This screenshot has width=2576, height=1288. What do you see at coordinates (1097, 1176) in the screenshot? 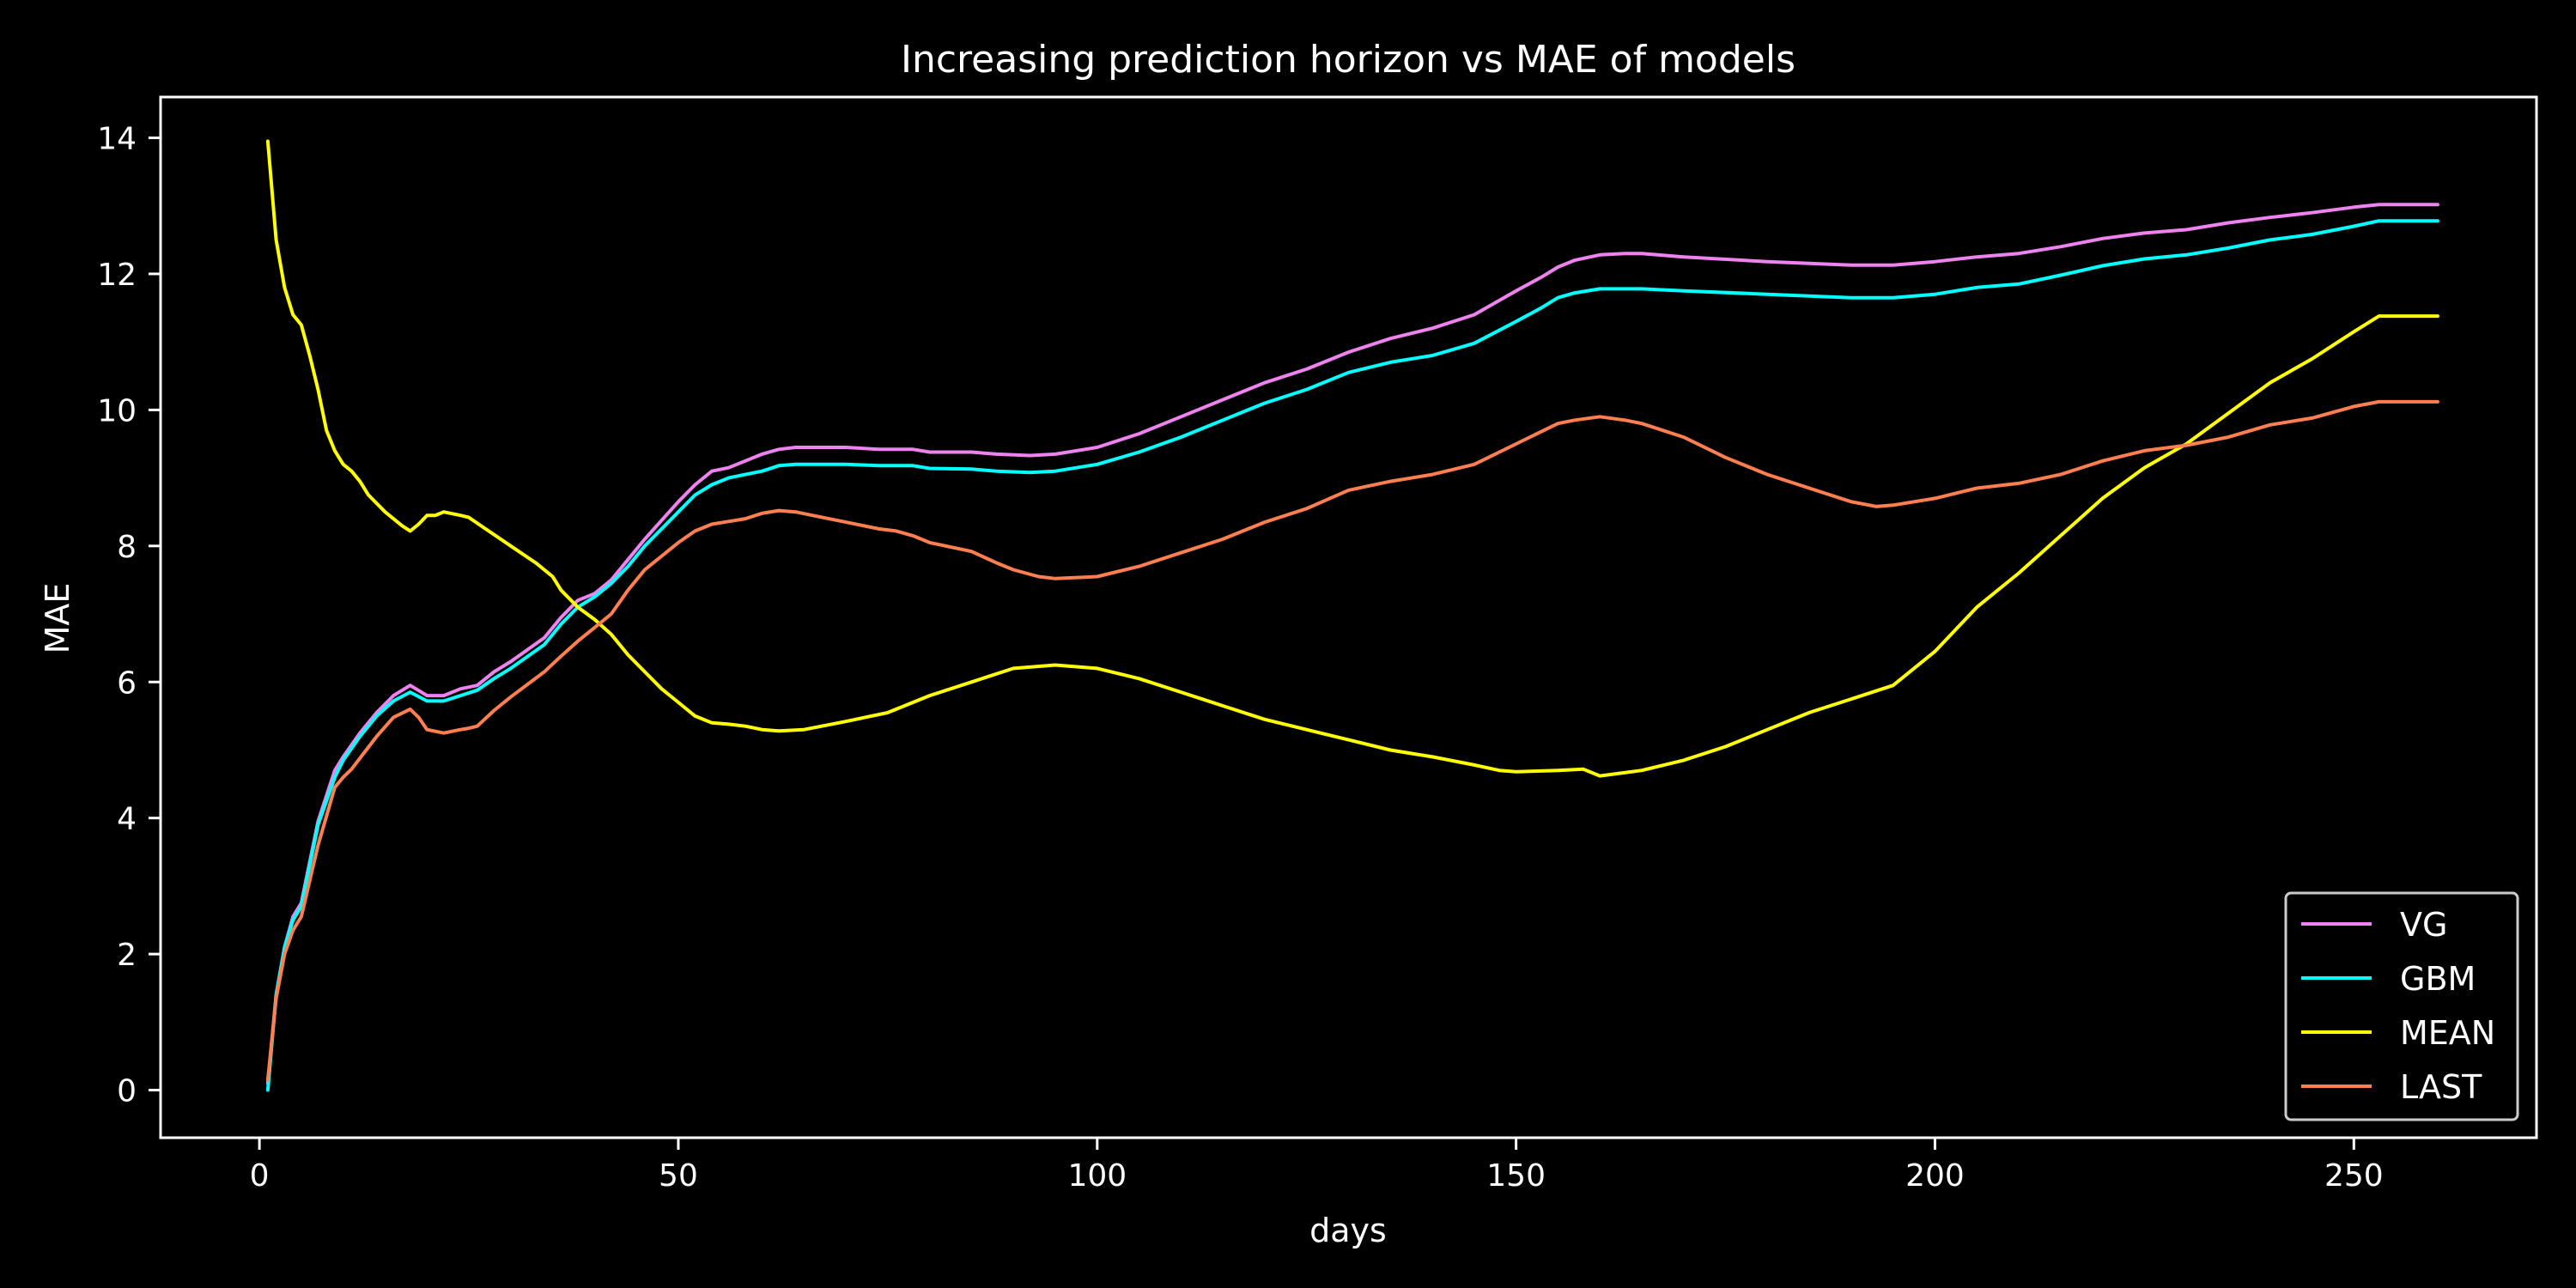
I see `x-tick-label: 100` at bounding box center [1097, 1176].